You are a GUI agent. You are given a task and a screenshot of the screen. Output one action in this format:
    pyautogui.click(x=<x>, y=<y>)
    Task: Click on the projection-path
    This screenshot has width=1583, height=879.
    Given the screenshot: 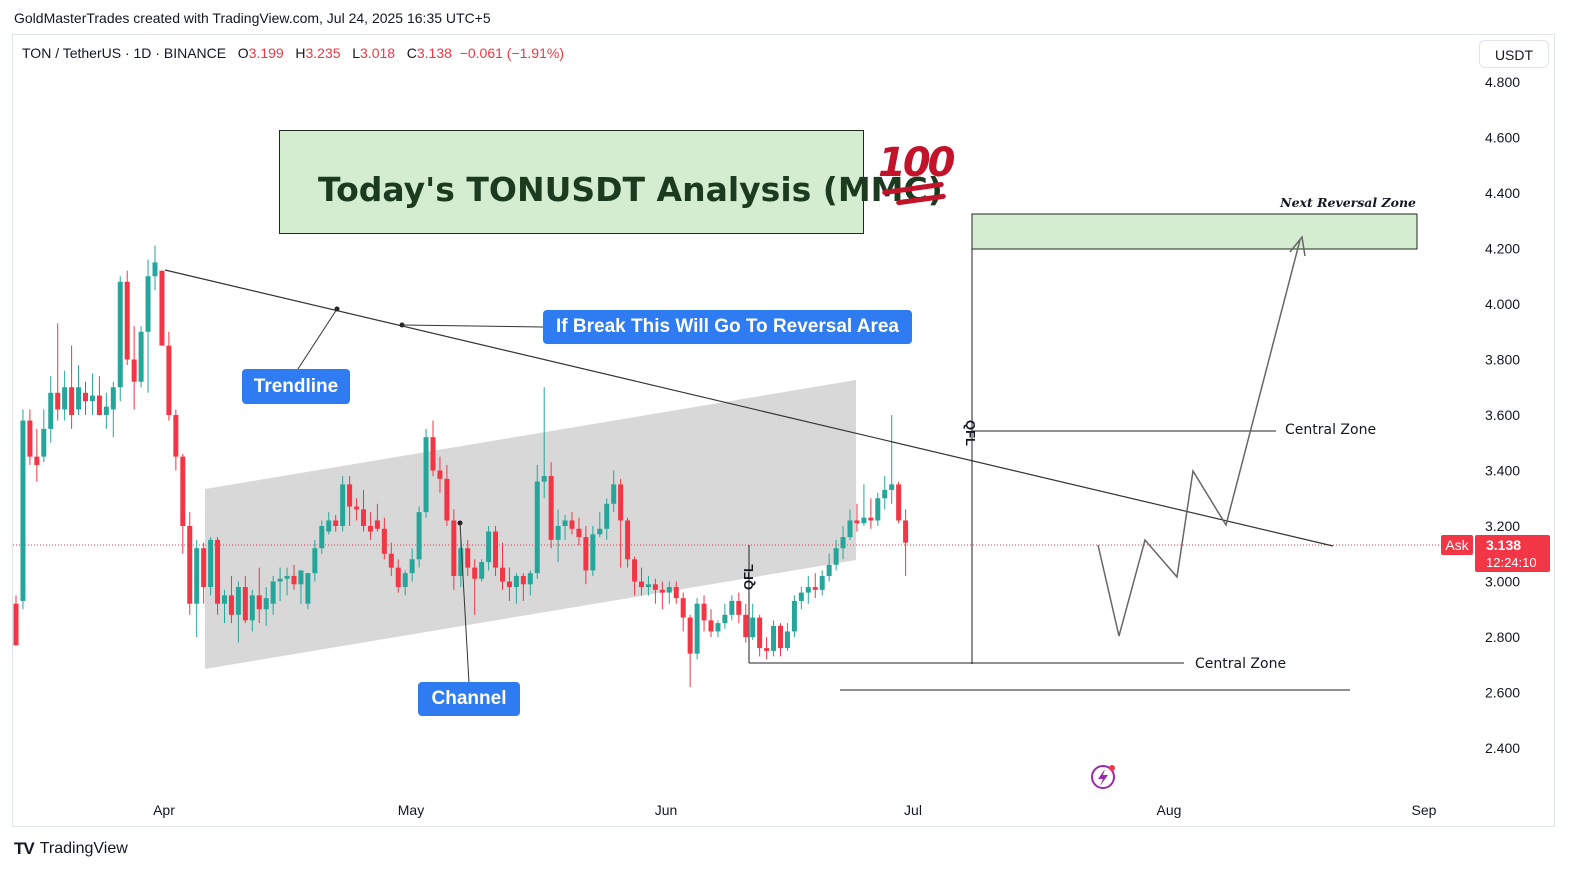 What is the action you would take?
    pyautogui.click(x=1199, y=438)
    